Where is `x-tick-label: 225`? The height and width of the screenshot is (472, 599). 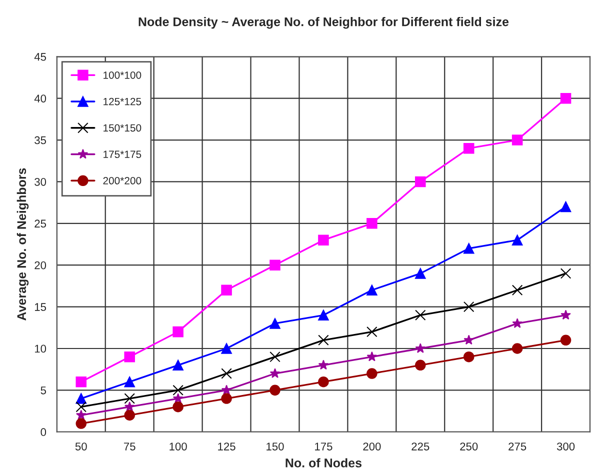 x-tick-label: 225 is located at coordinates (421, 446).